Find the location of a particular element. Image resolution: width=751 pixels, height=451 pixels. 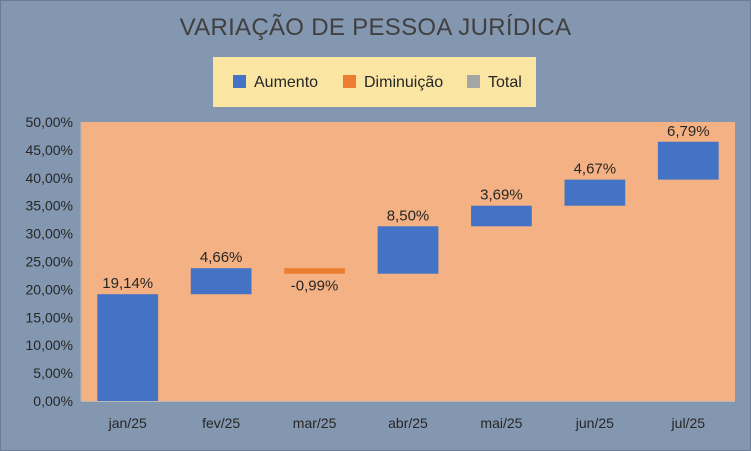

legend-item-total: Total is located at coordinates (494, 83).